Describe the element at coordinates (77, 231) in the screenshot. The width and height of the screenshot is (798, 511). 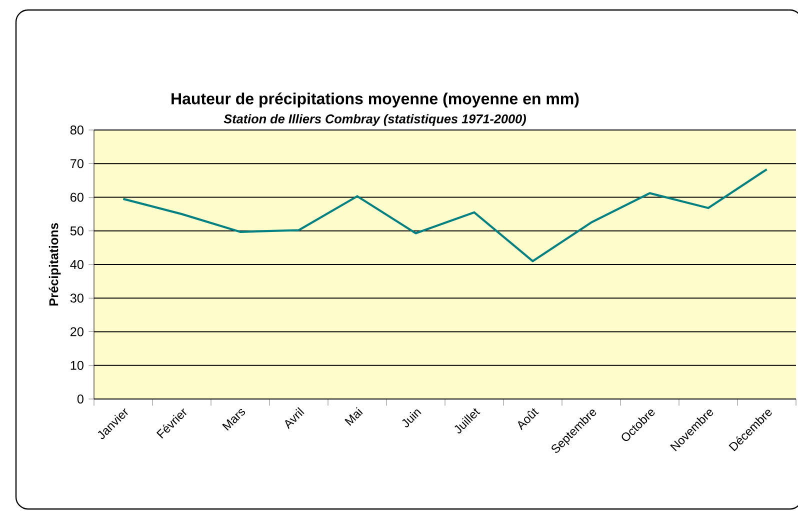
I see `y-tick-label: 50` at that location.